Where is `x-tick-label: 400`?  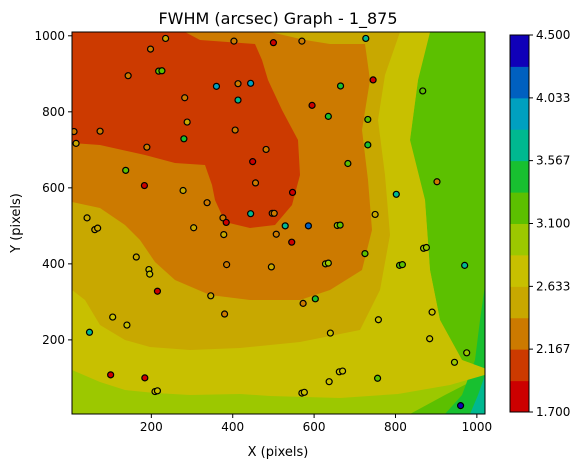
x-tick-label: 400 is located at coordinates (232, 427).